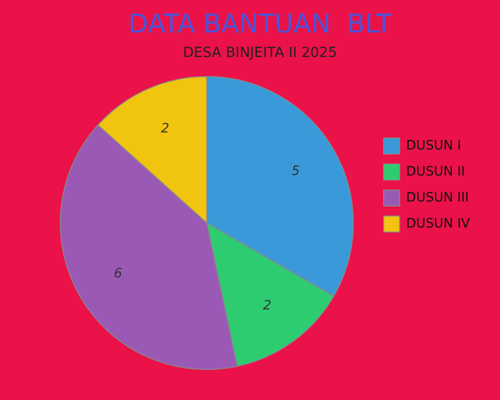 This screenshot has height=400, width=500. I want to click on legend-label: DUSUN IV, so click(438, 224).